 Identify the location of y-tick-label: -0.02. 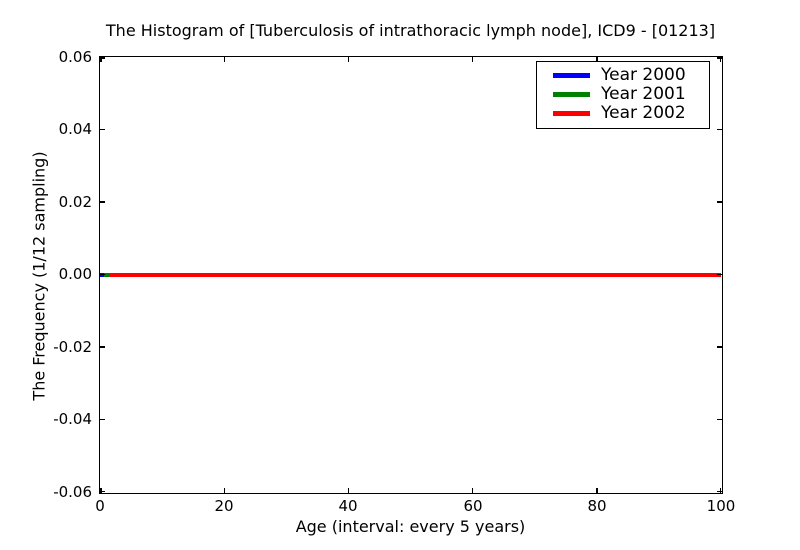
(72, 347).